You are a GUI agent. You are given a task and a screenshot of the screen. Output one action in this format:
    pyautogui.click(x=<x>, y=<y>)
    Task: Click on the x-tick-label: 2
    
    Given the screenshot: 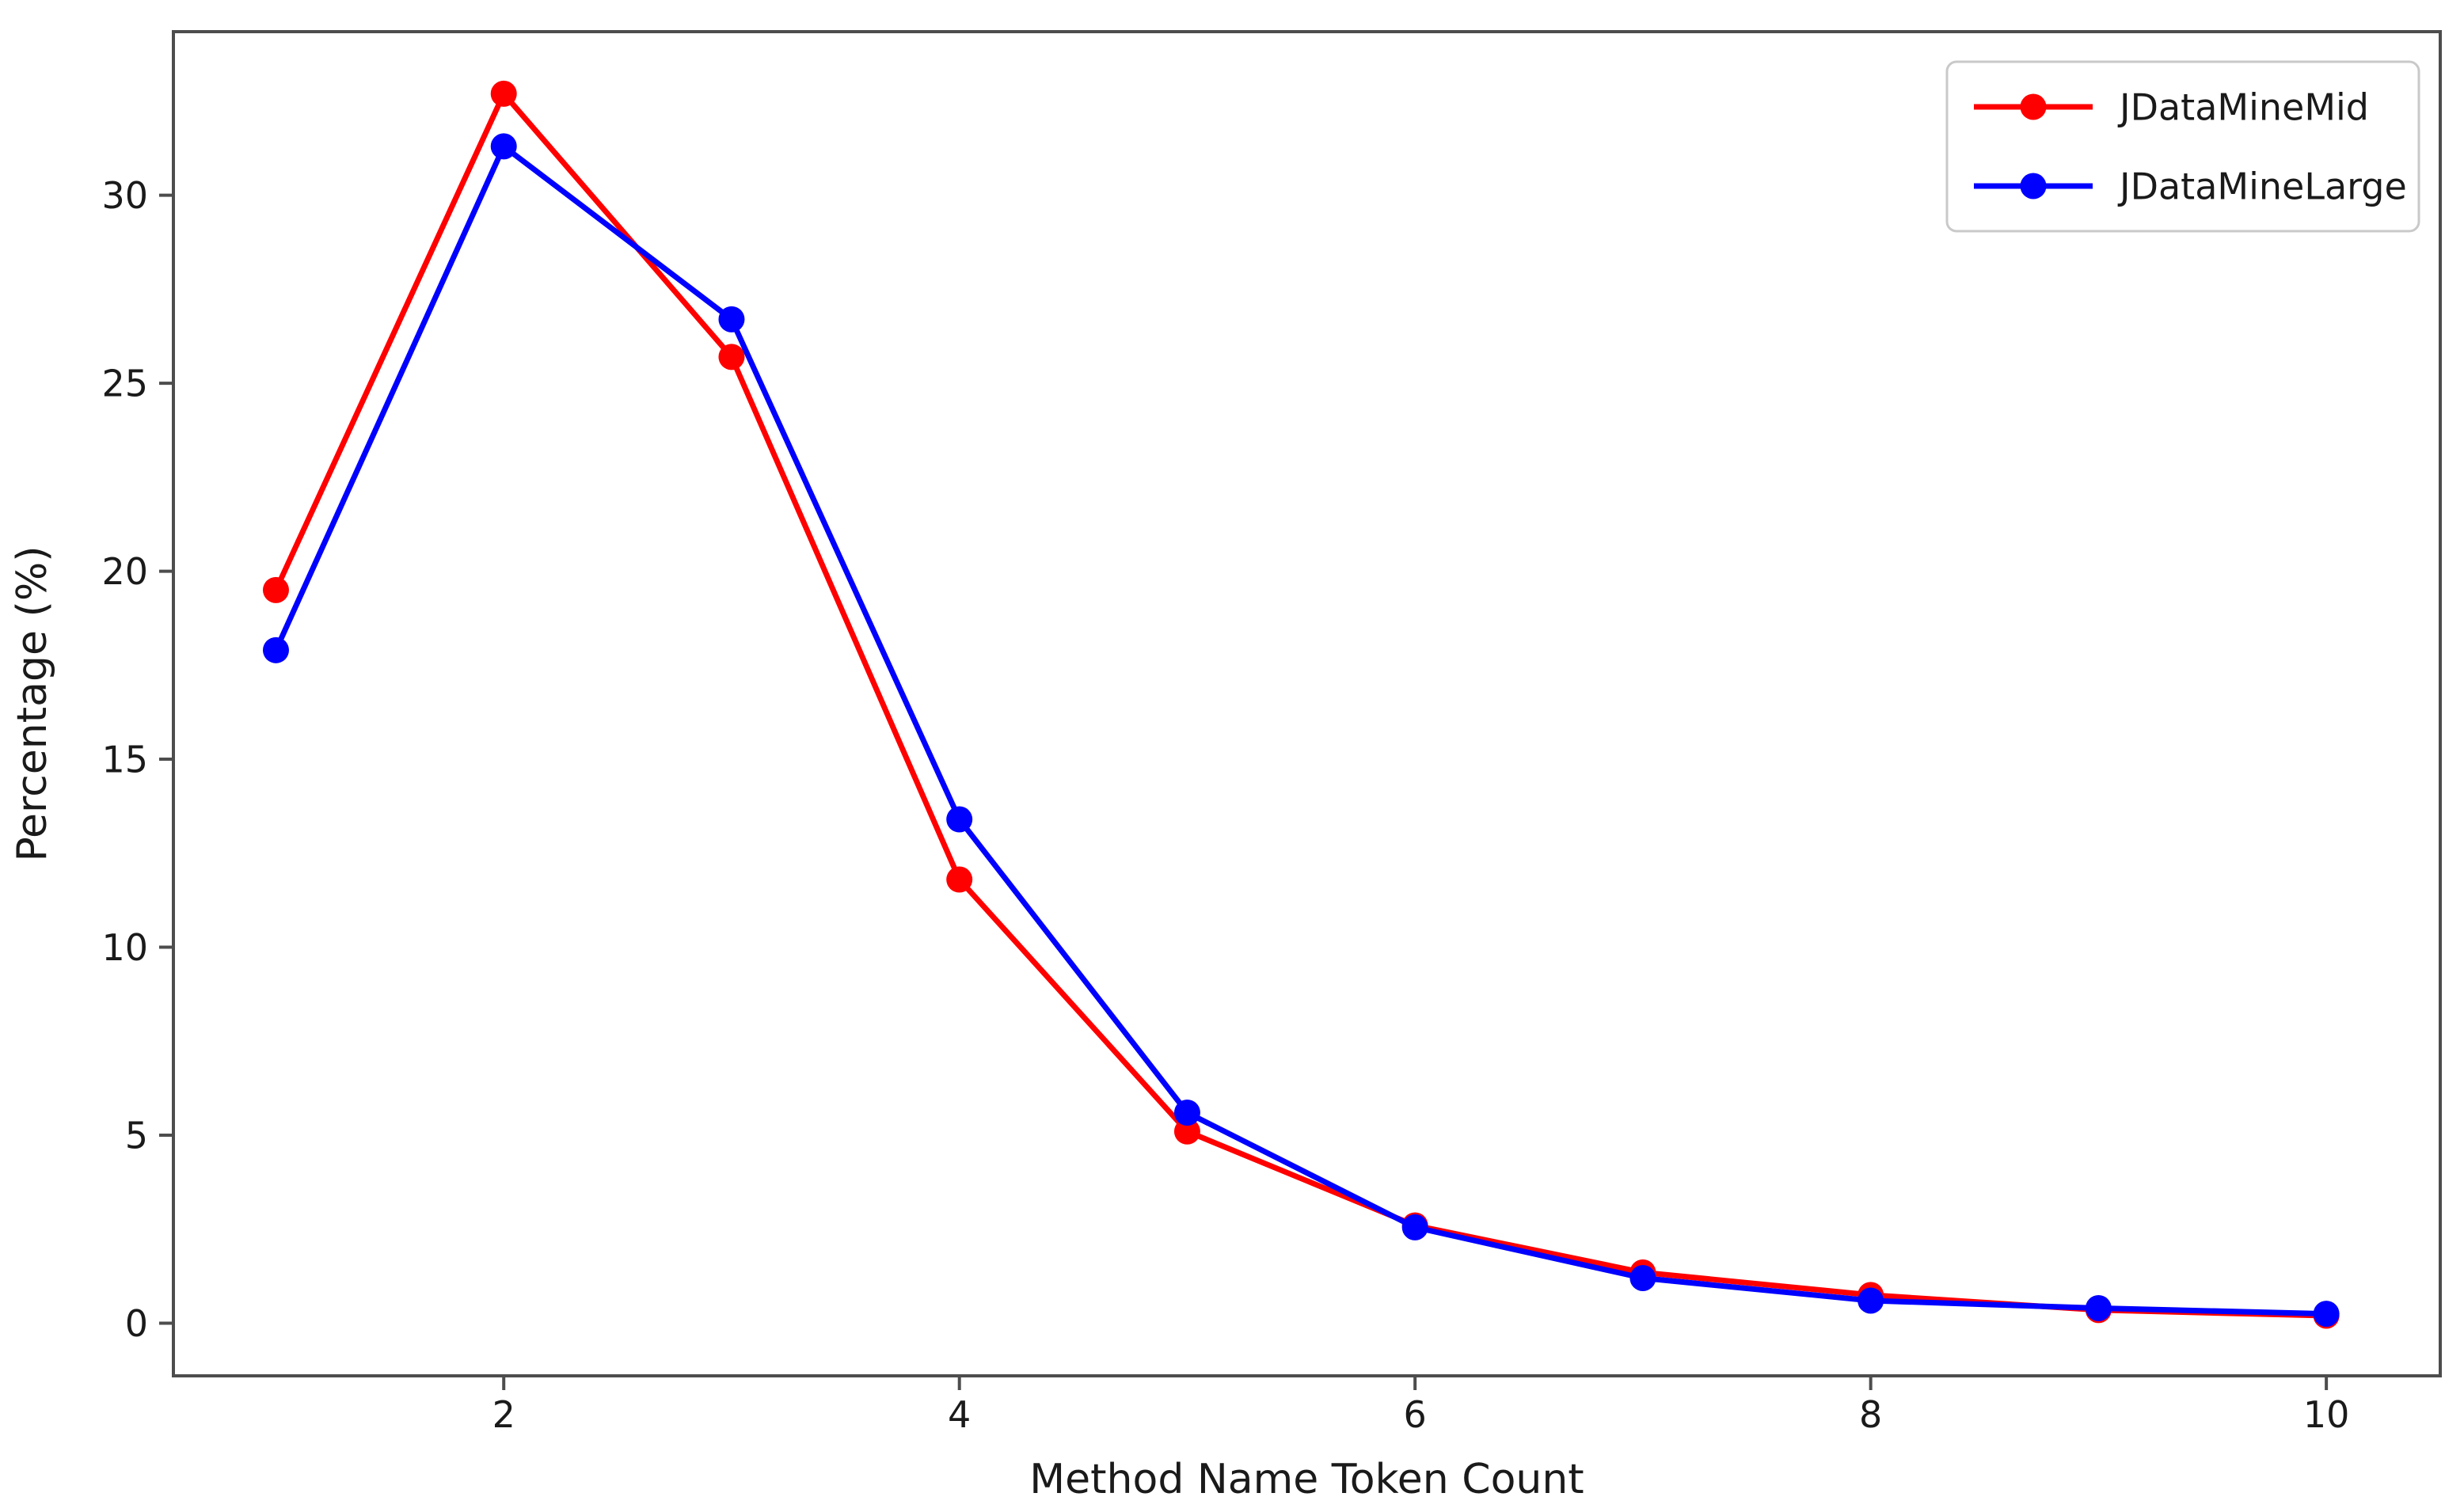 What is the action you would take?
    pyautogui.click(x=503, y=1414)
    